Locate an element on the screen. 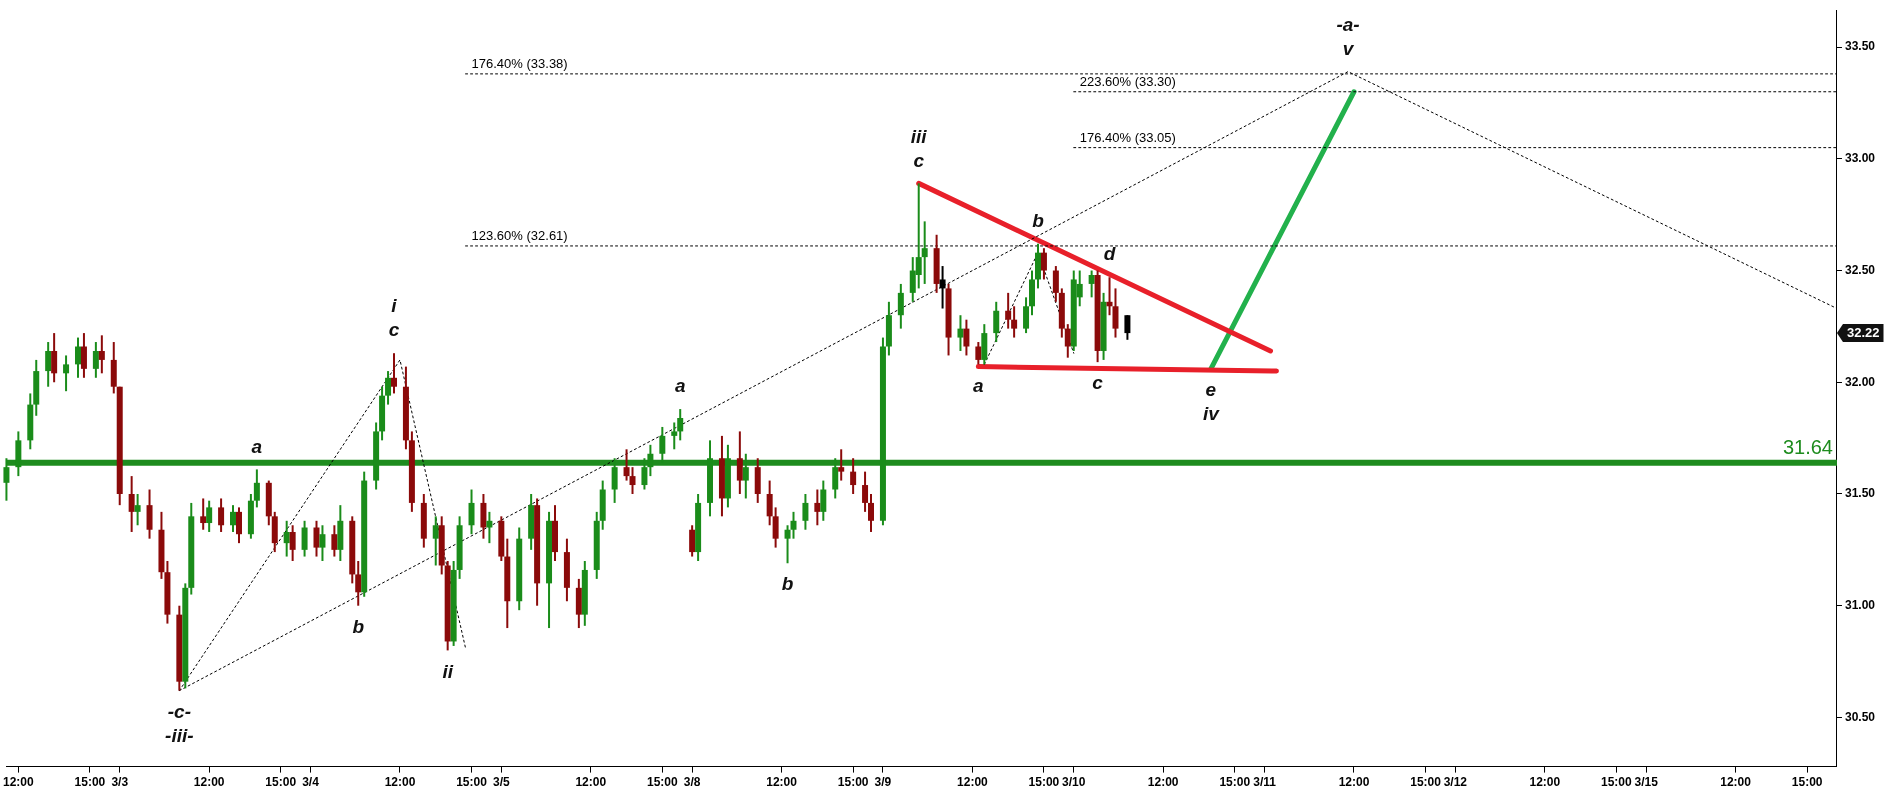  series-label: 223.60% (33.30) is located at coordinates (1127, 81).